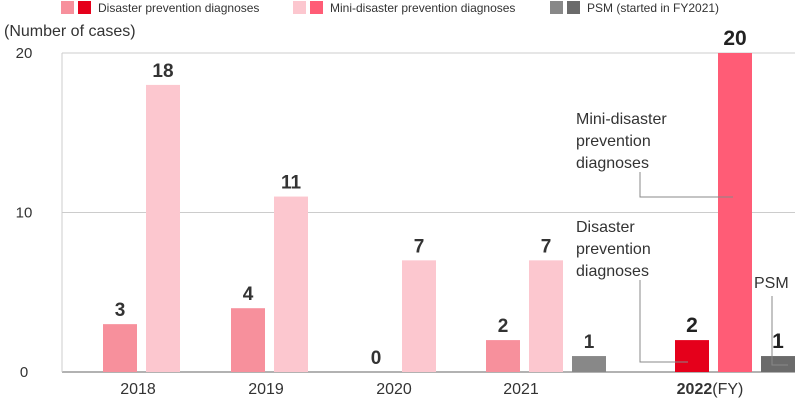 The width and height of the screenshot is (800, 400). I want to click on data-label: 18, so click(162, 71).